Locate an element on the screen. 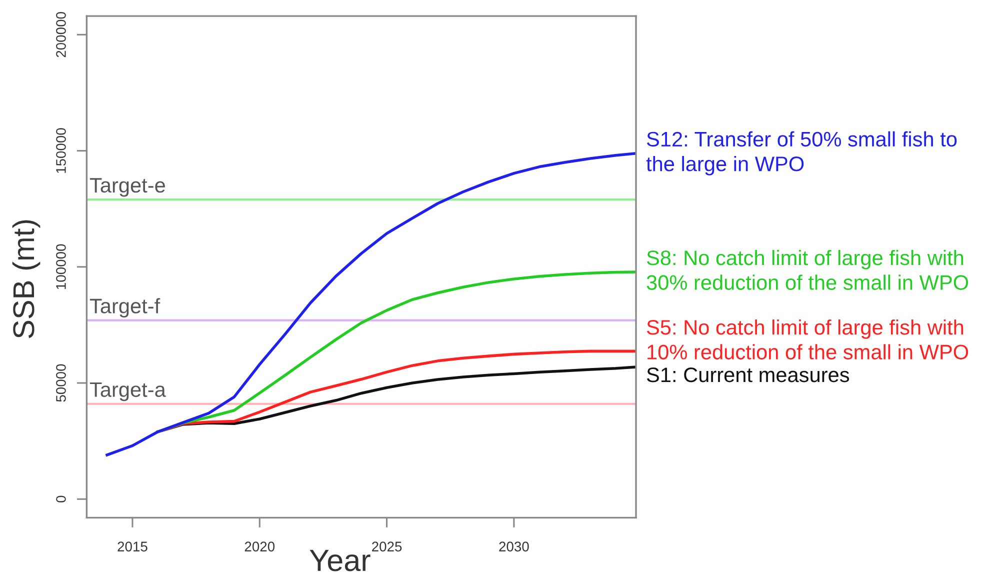 The image size is (1000, 575). y-tick-label: 100000 is located at coordinates (61, 266).